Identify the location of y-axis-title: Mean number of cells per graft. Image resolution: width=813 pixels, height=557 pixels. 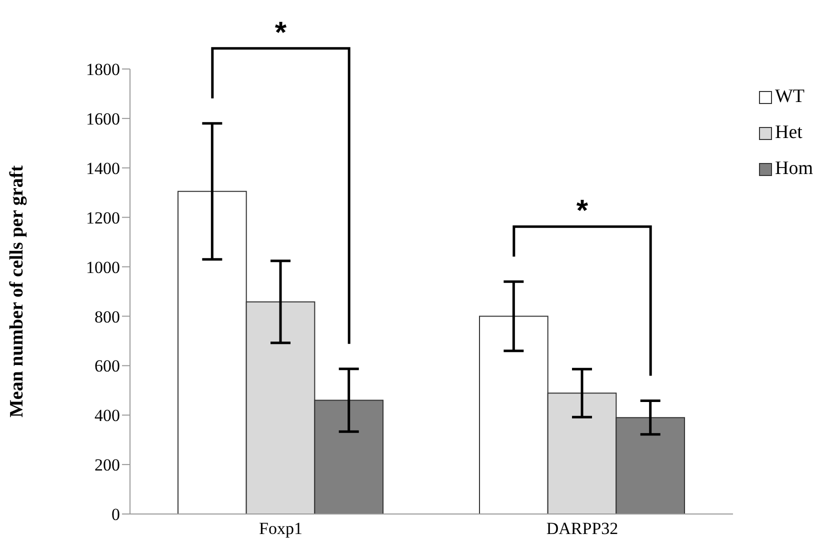
(17, 291).